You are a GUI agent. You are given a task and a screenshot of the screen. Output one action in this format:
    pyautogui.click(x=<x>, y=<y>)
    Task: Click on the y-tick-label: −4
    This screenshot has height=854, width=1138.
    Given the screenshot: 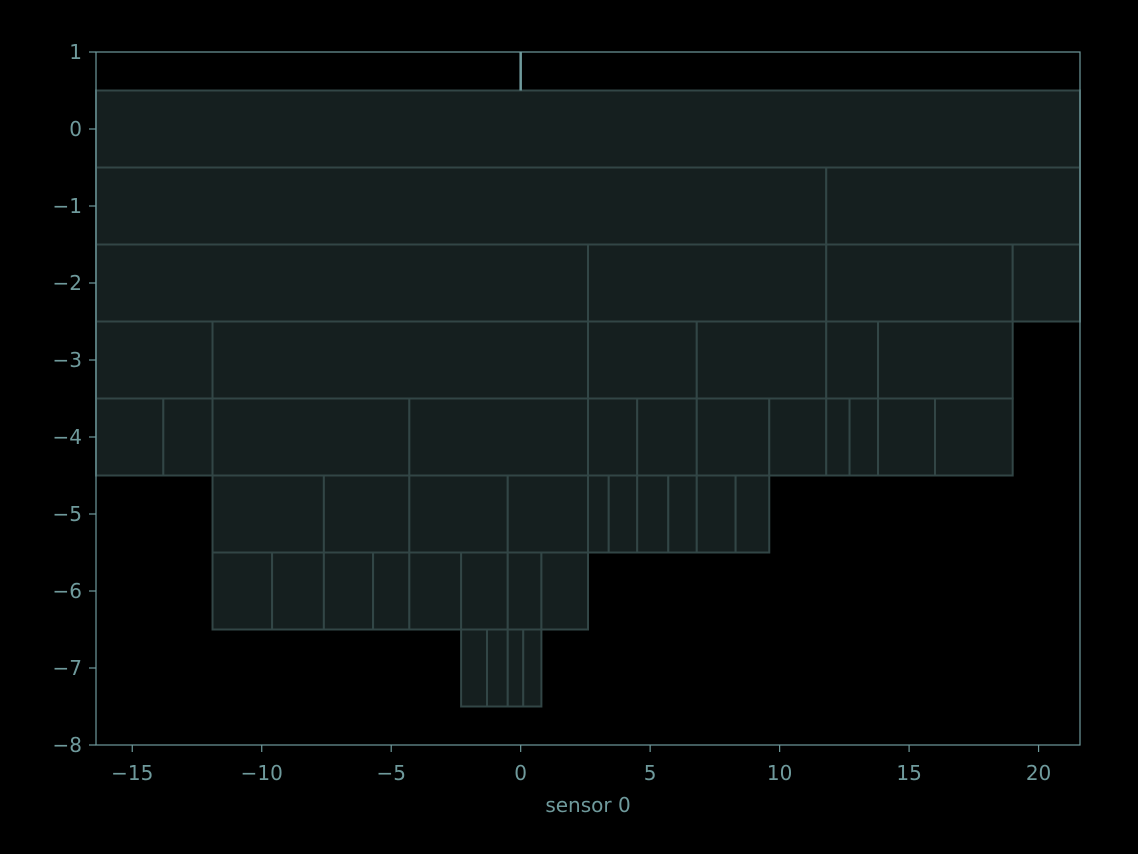 What is the action you would take?
    pyautogui.click(x=67, y=437)
    